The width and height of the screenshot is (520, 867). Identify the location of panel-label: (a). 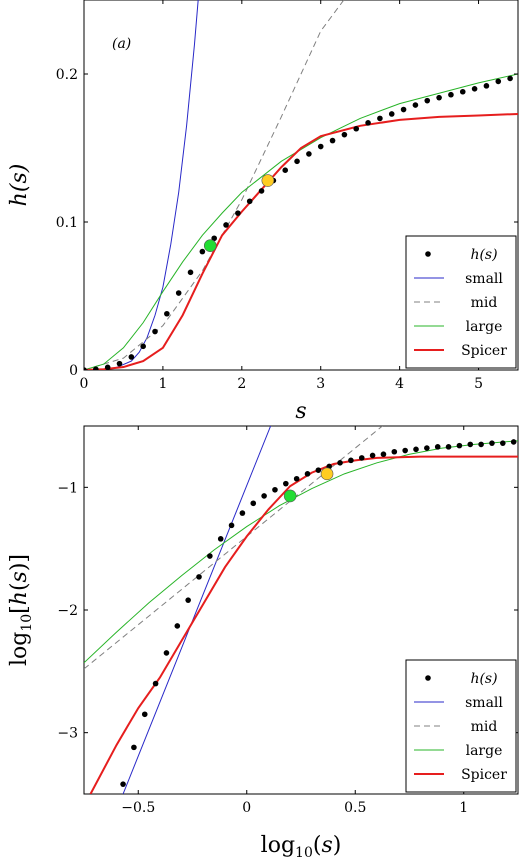
(121, 44).